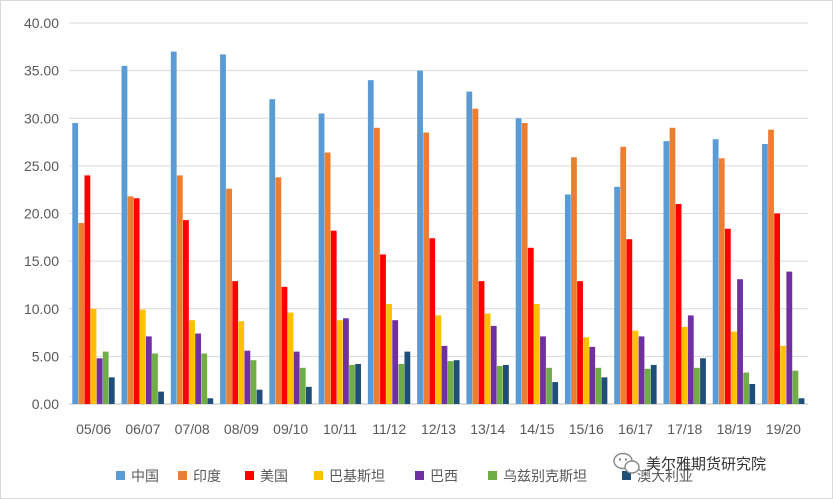 The width and height of the screenshot is (833, 499). What do you see at coordinates (142, 429) in the screenshot?
I see `x-tick-label: 06/07` at bounding box center [142, 429].